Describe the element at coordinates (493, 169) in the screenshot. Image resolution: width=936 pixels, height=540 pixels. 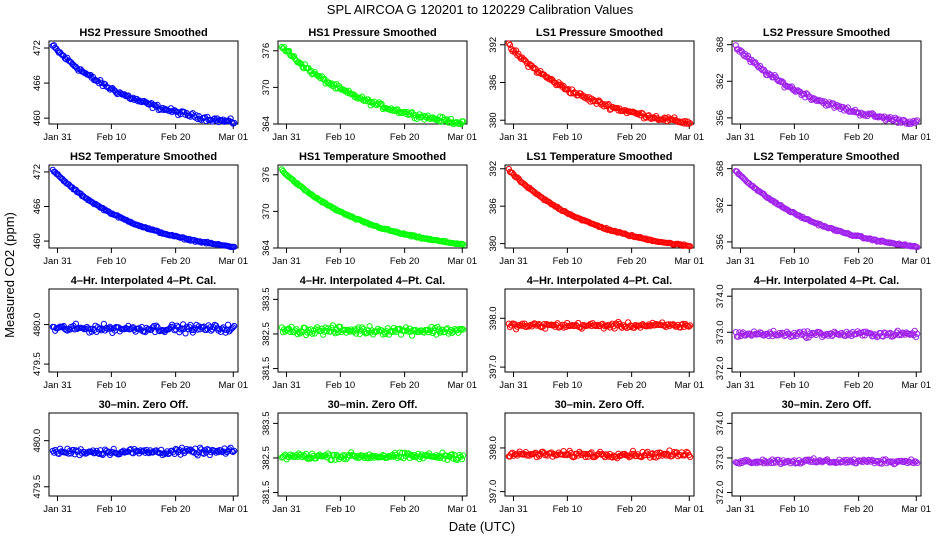
I see `y-tick-label: 392` at that location.